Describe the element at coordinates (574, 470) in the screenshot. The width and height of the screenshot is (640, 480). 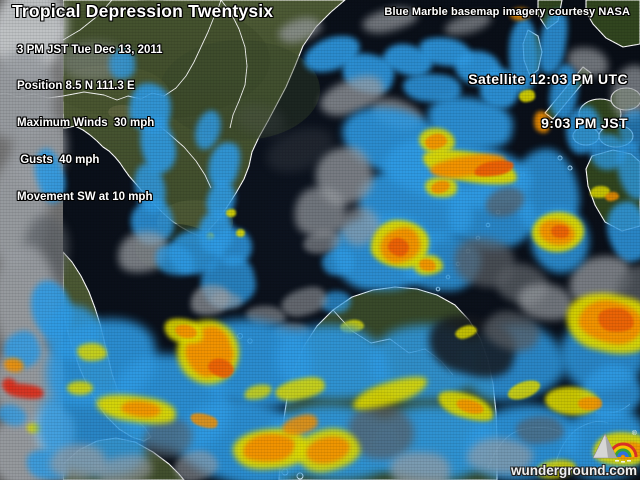
I see `watermark-text: wunderground.com` at that location.